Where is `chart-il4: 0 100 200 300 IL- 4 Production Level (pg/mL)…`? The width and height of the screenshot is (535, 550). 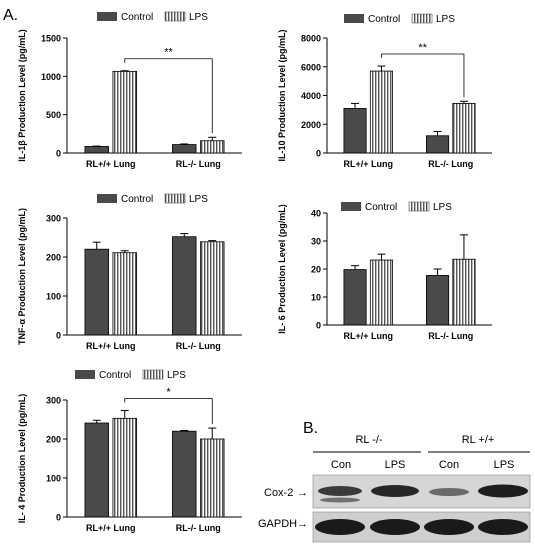
chart-il4: 0 100 200 300 IL- 4 Production Level (pg/mL)… is located at coordinates (129, 451).